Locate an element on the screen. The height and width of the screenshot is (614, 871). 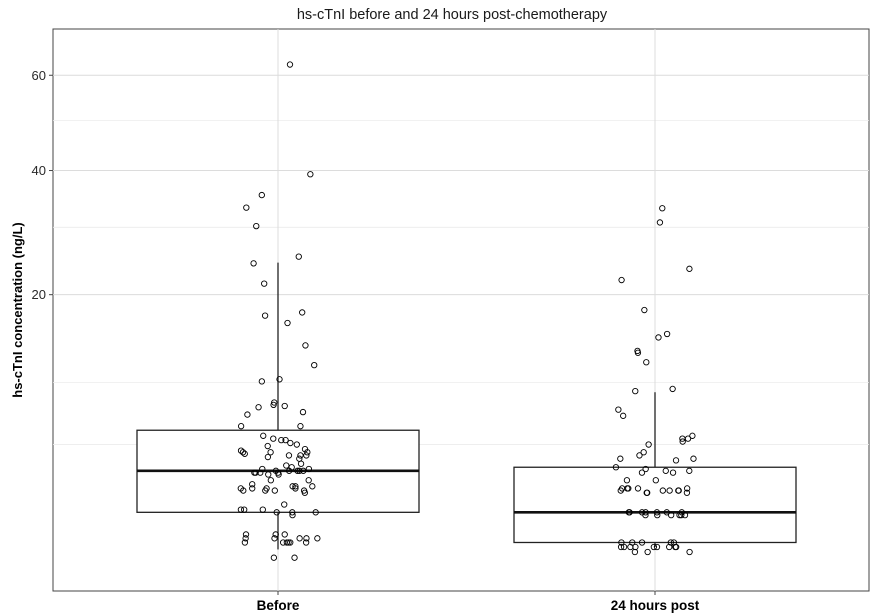
y-axis-label: hs-cTnI concentration (ng/L) is located at coordinates (17, 310).